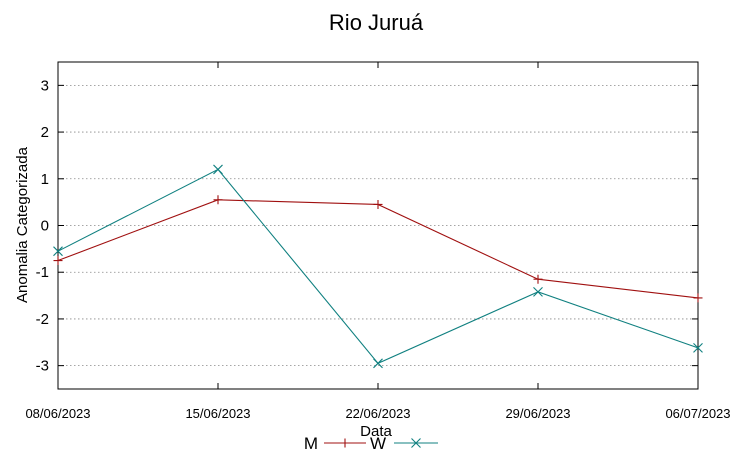 This screenshot has height=459, width=753. I want to click on legend-label-m: M, so click(311, 443).